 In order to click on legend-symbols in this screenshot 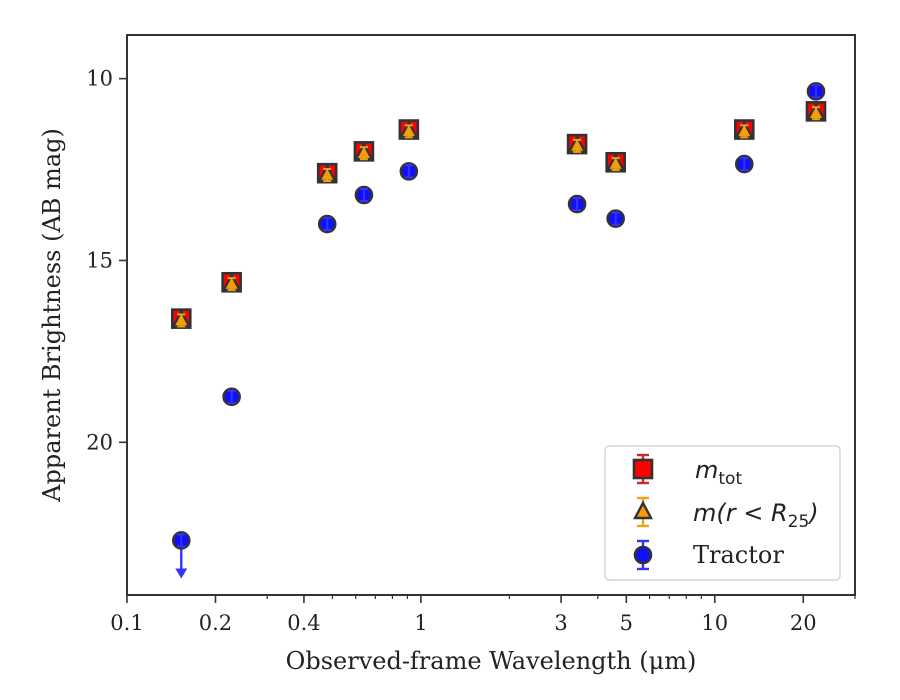, I will do `click(643, 512)`.